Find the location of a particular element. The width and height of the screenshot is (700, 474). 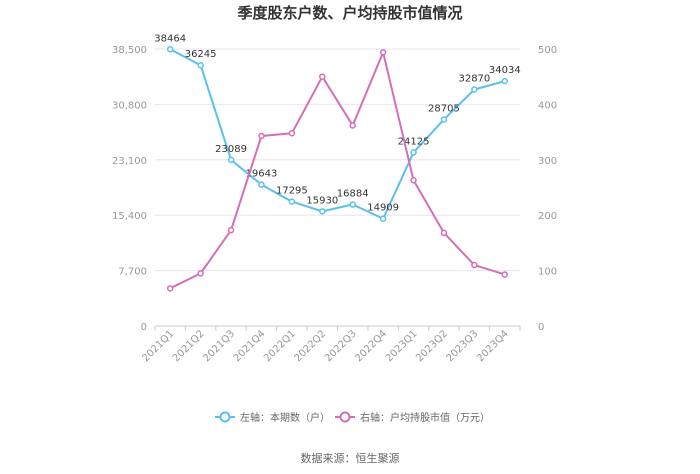

chart-title: 季度股东户数、户均持股市值情况 is located at coordinates (349, 13).